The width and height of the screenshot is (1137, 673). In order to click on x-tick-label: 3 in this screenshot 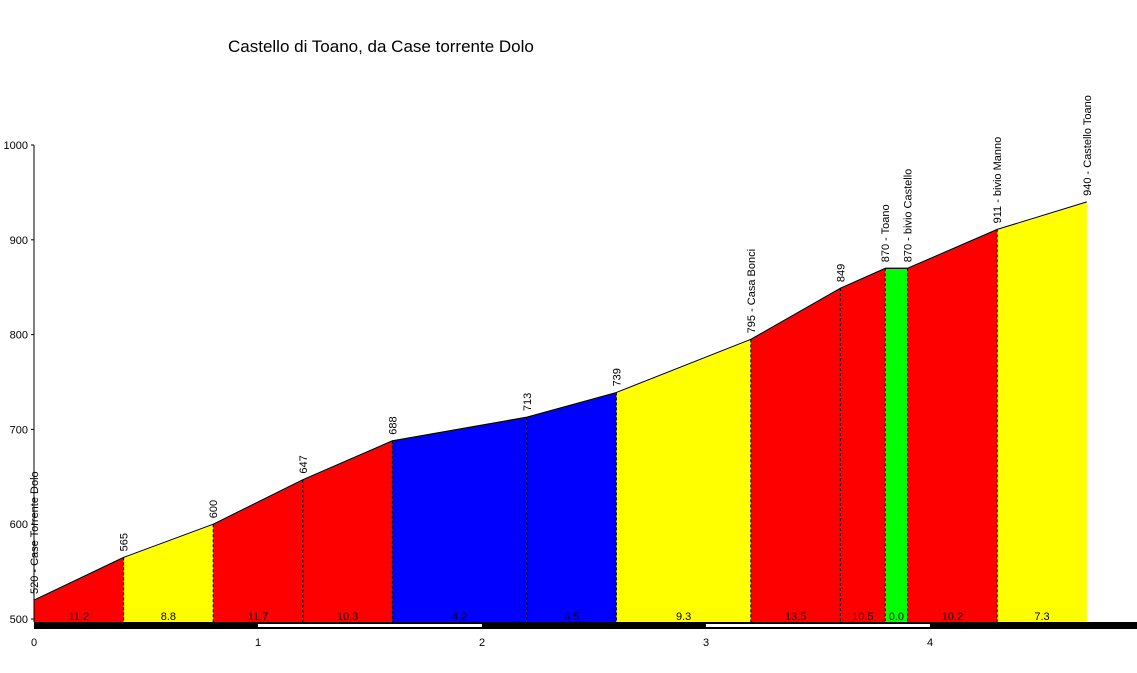, I will do `click(706, 643)`.